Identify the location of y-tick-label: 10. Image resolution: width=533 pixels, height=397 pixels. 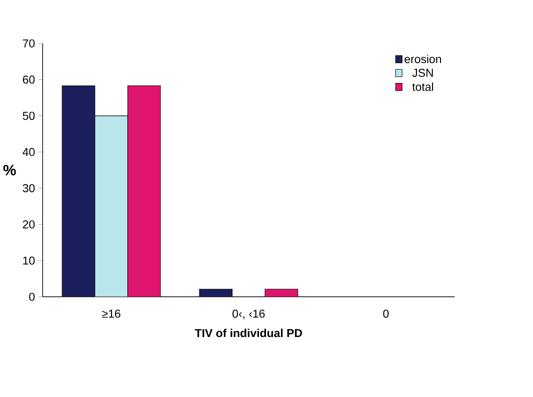
(29, 260).